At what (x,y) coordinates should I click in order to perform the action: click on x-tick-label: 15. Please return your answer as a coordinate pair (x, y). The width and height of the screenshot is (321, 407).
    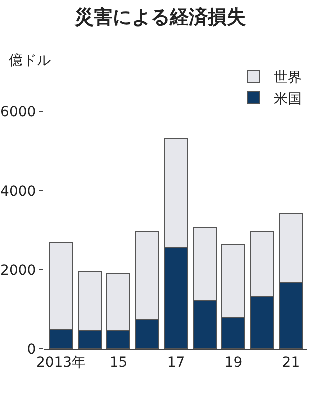
    Looking at the image, I should click on (119, 362).